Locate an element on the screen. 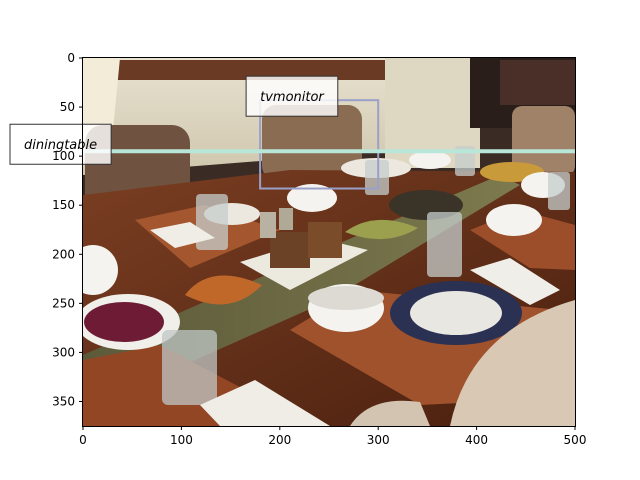 The width and height of the screenshot is (640, 480). detection-label-text: diningtable is located at coordinates (60, 145).